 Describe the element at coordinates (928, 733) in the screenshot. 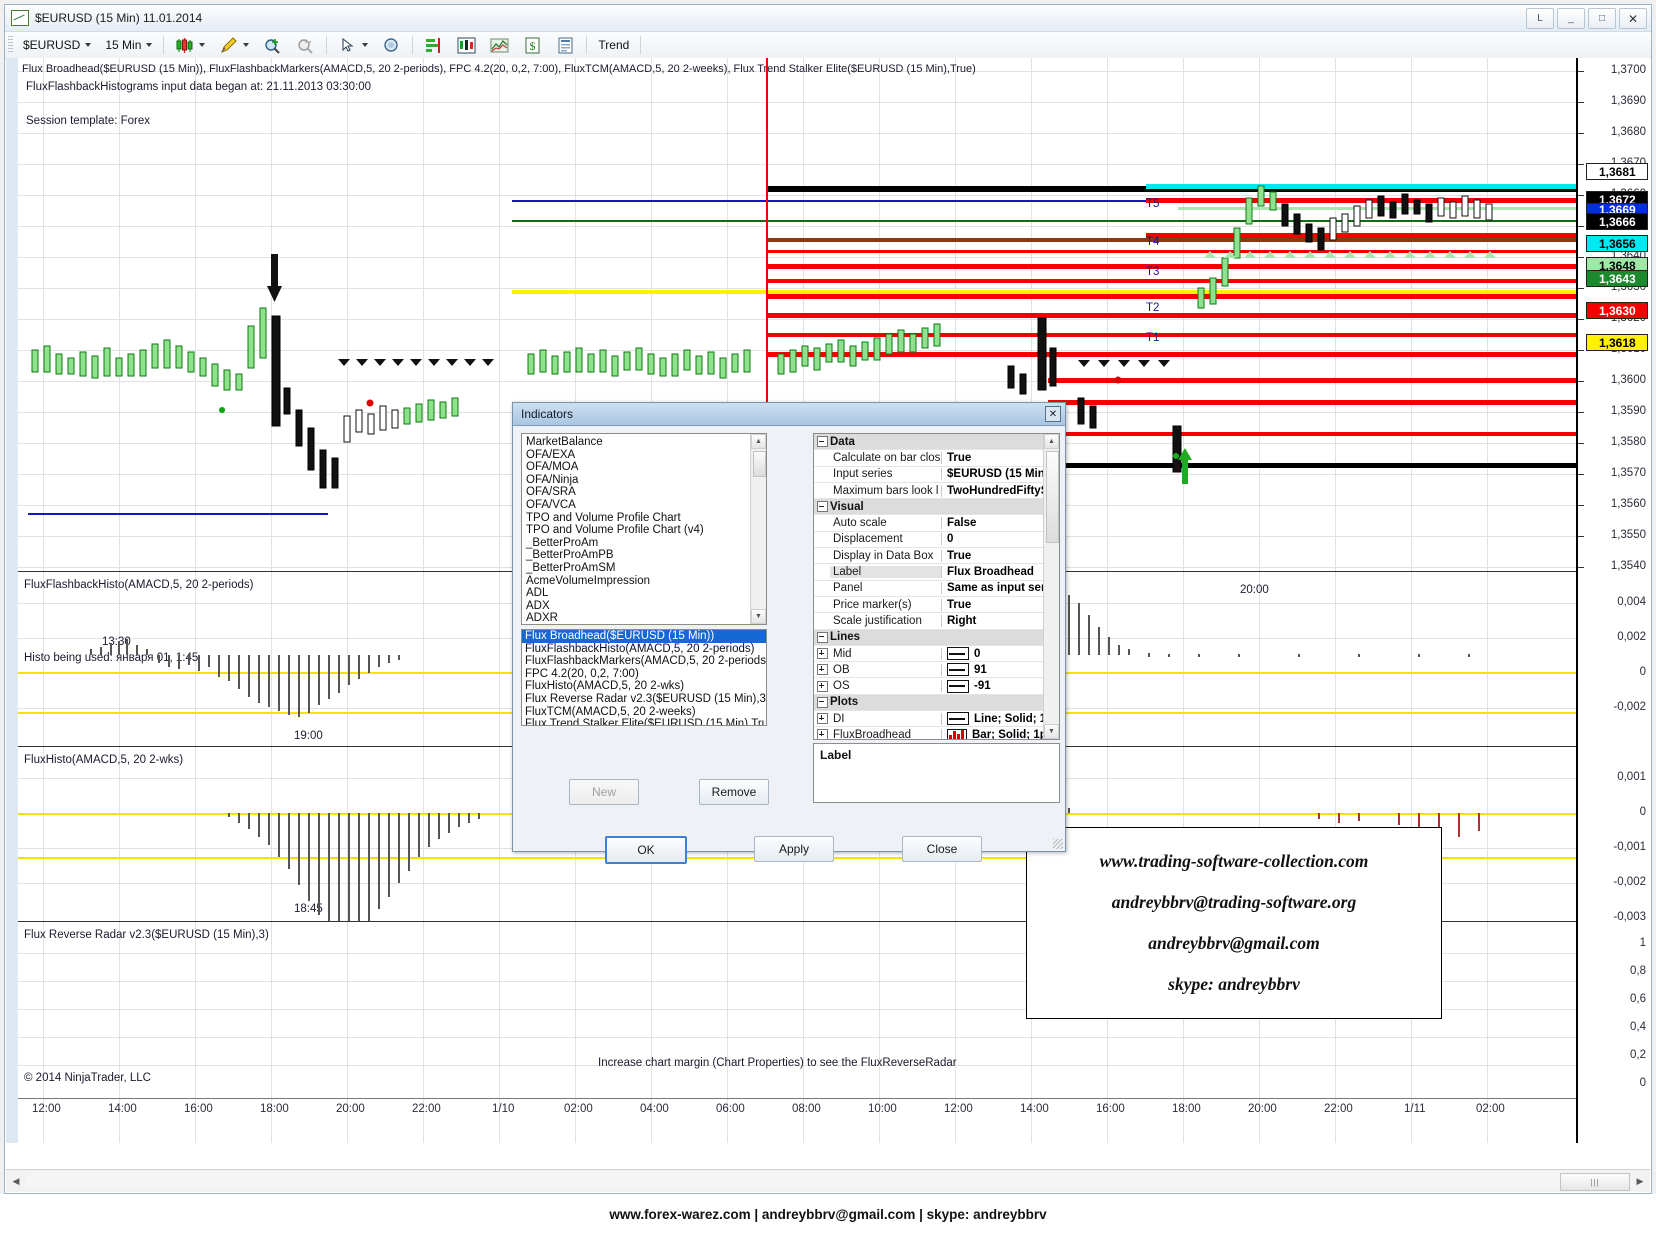

I see `property-row: FluxBroadhead Bar; Solid; 1px` at that location.